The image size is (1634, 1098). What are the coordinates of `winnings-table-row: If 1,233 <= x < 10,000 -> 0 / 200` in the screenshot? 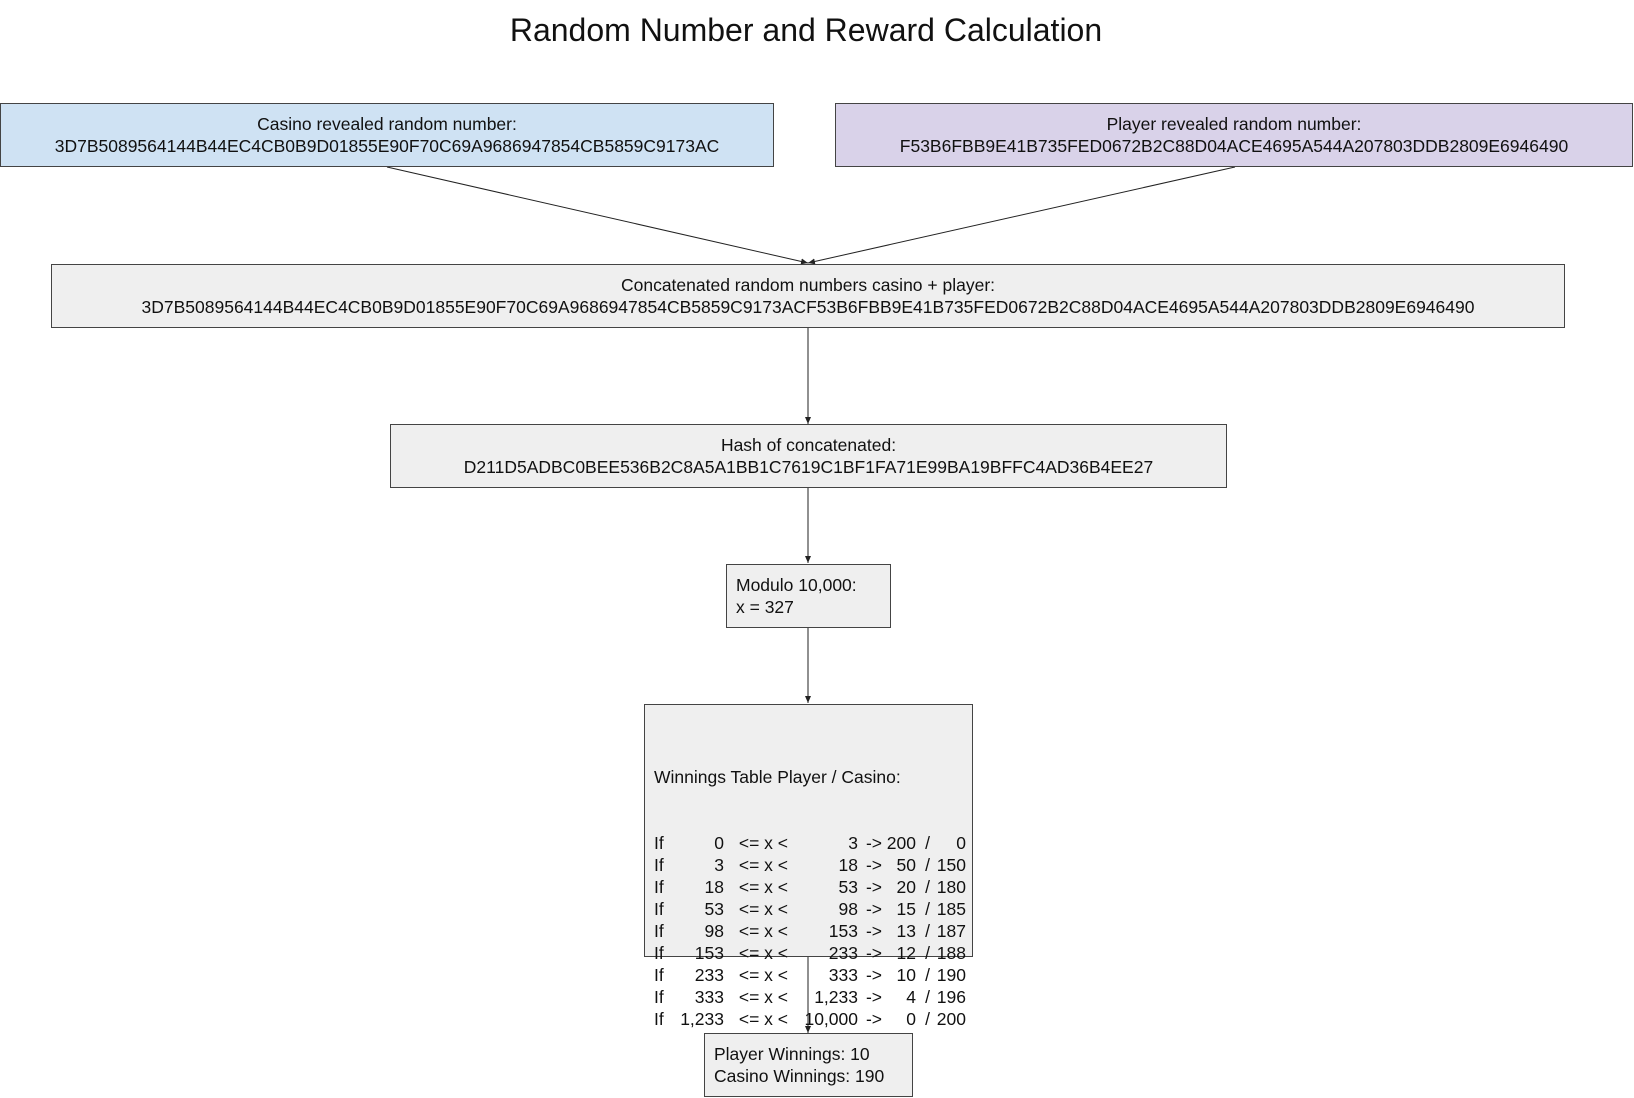 It's located at (813, 1019).